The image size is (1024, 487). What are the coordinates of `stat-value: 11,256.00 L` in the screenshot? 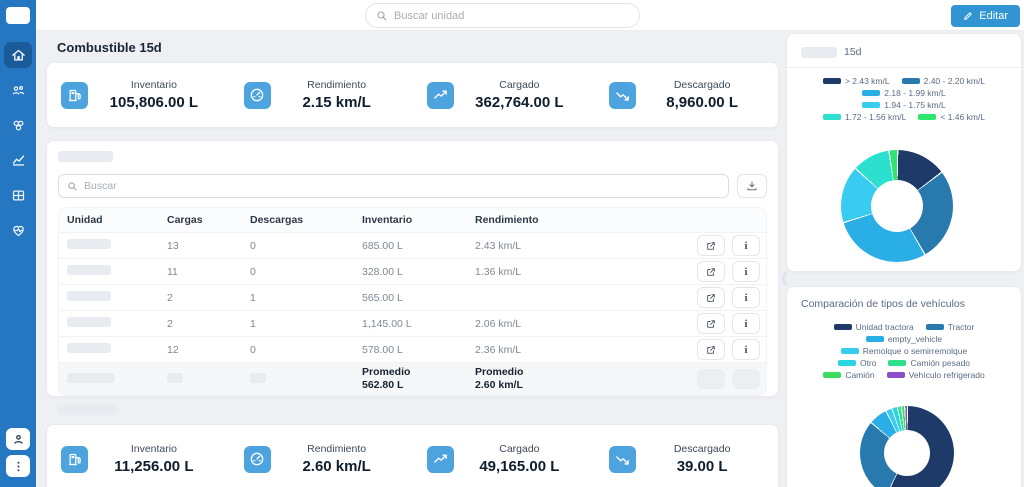 It's located at (154, 466).